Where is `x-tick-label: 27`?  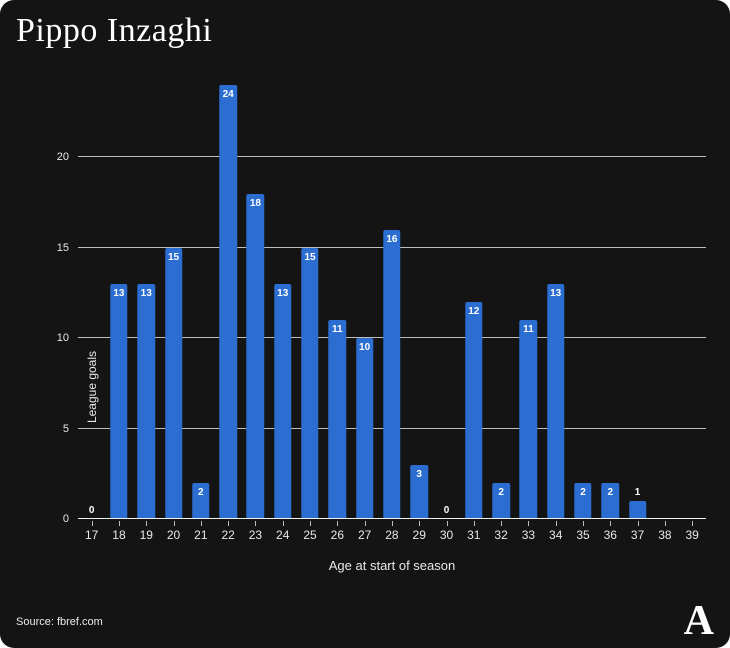
x-tick-label: 27 is located at coordinates (364, 535).